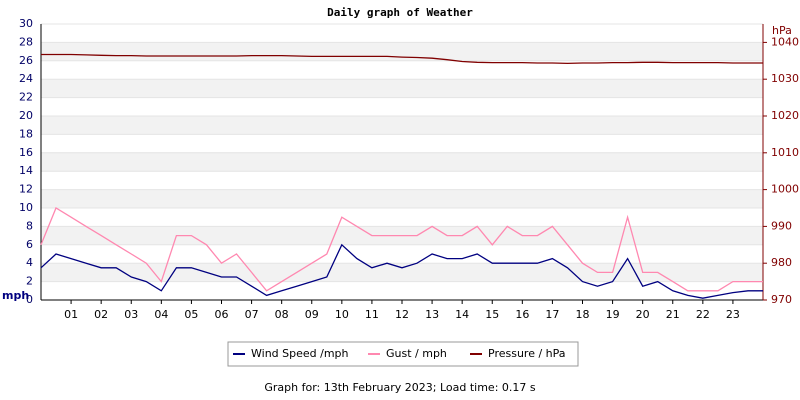  What do you see at coordinates (703, 314) in the screenshot?
I see `x-tick-label: 22` at bounding box center [703, 314].